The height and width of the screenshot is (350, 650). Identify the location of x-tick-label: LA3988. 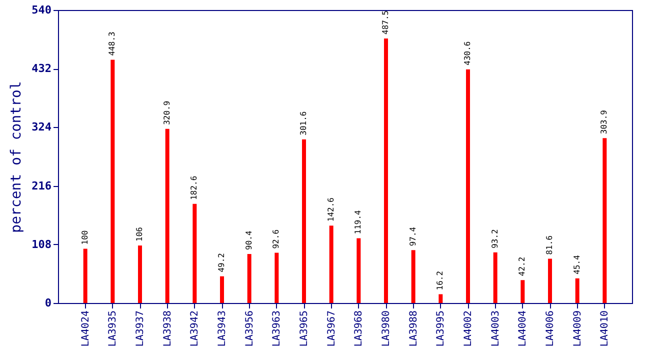
(414, 328).